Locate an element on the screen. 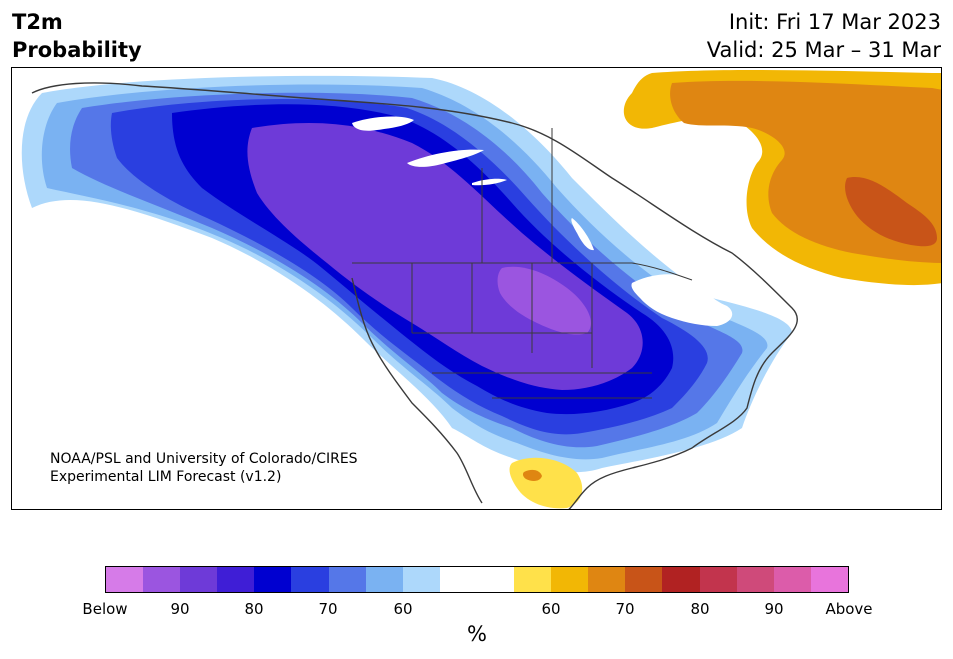  colorbar-unit: % is located at coordinates (477, 634).